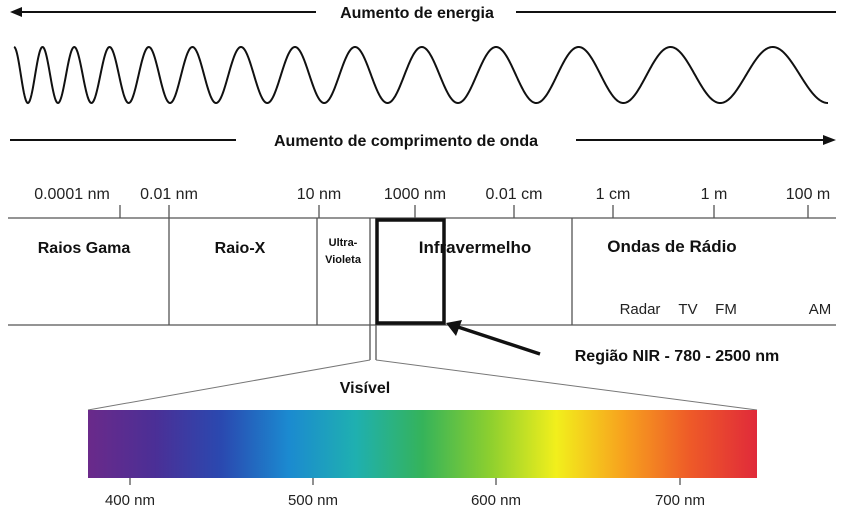 This screenshot has width=850, height=520. Describe the element at coordinates (475, 247) in the screenshot. I see `band-infrared-label: Infravermelho` at that location.